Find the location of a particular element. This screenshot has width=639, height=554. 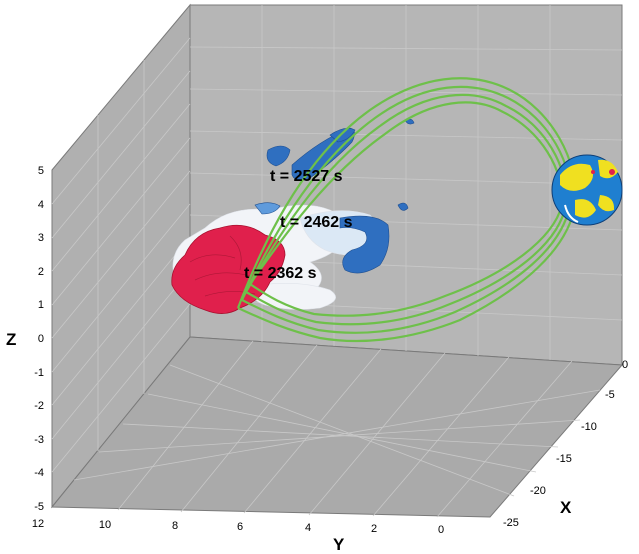

y-tick: 2 is located at coordinates (374, 529).